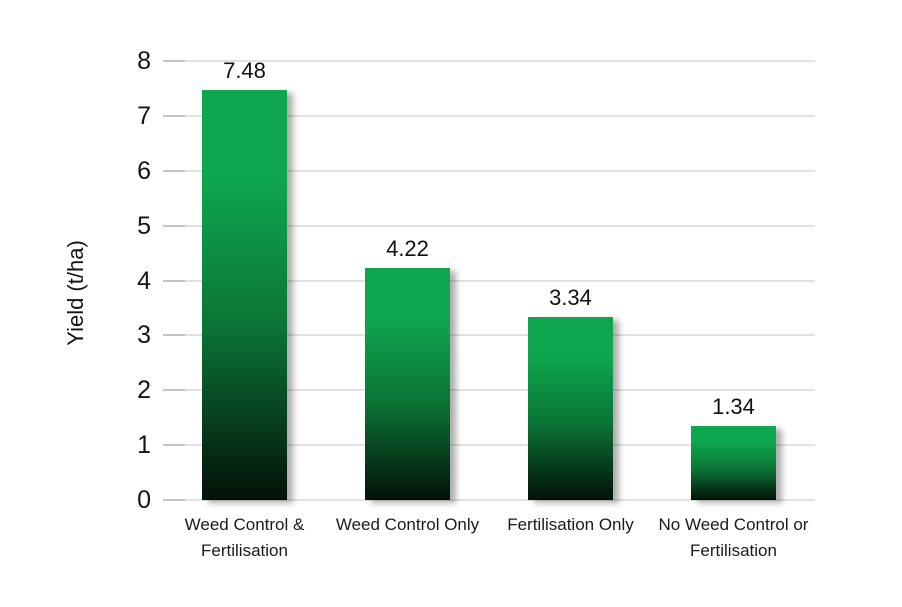  Describe the element at coordinates (144, 280) in the screenshot. I see `y-tick-label-4: 4` at that location.